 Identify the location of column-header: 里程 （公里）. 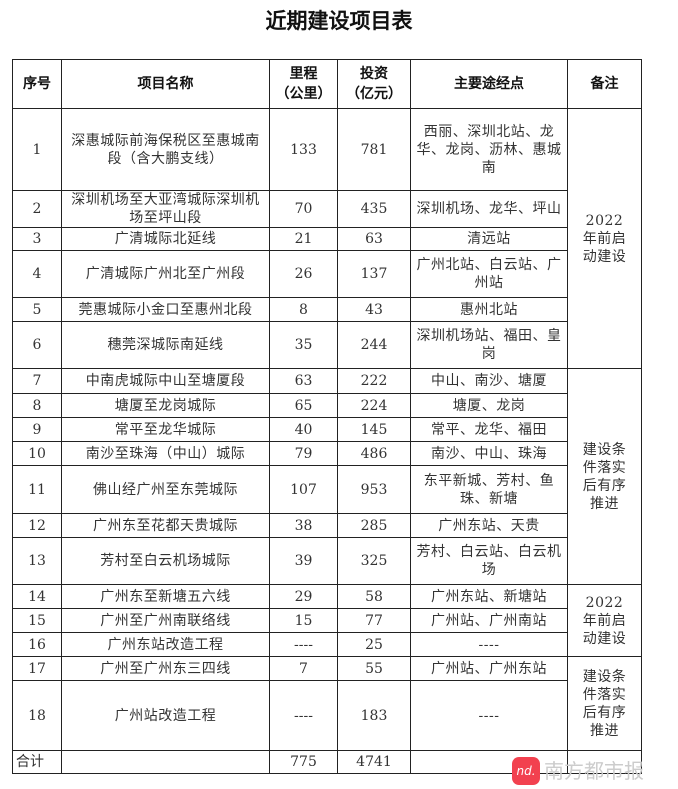
(303, 84).